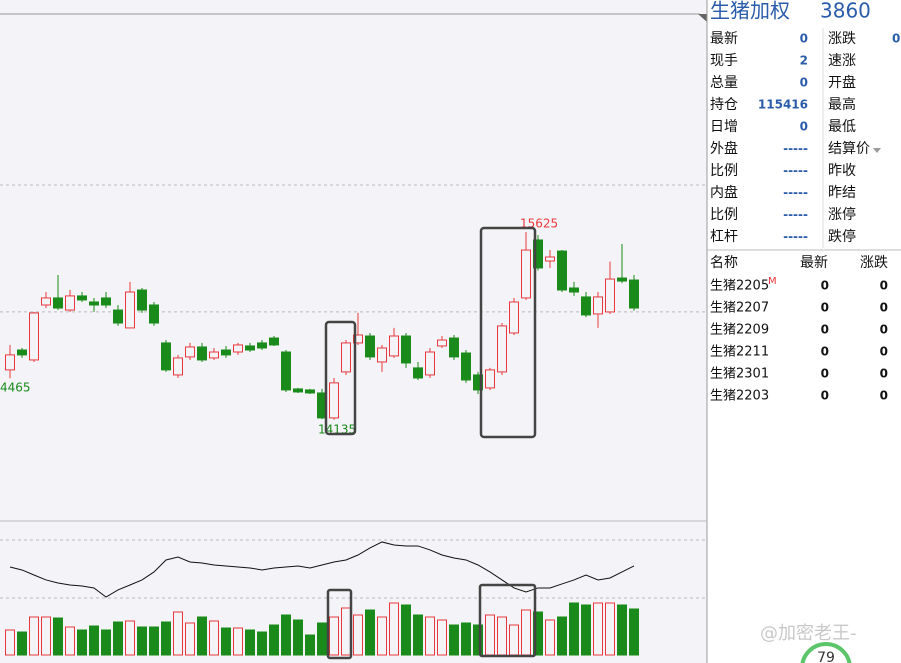 The image size is (901, 663). I want to click on field-label: 最新, so click(724, 39).